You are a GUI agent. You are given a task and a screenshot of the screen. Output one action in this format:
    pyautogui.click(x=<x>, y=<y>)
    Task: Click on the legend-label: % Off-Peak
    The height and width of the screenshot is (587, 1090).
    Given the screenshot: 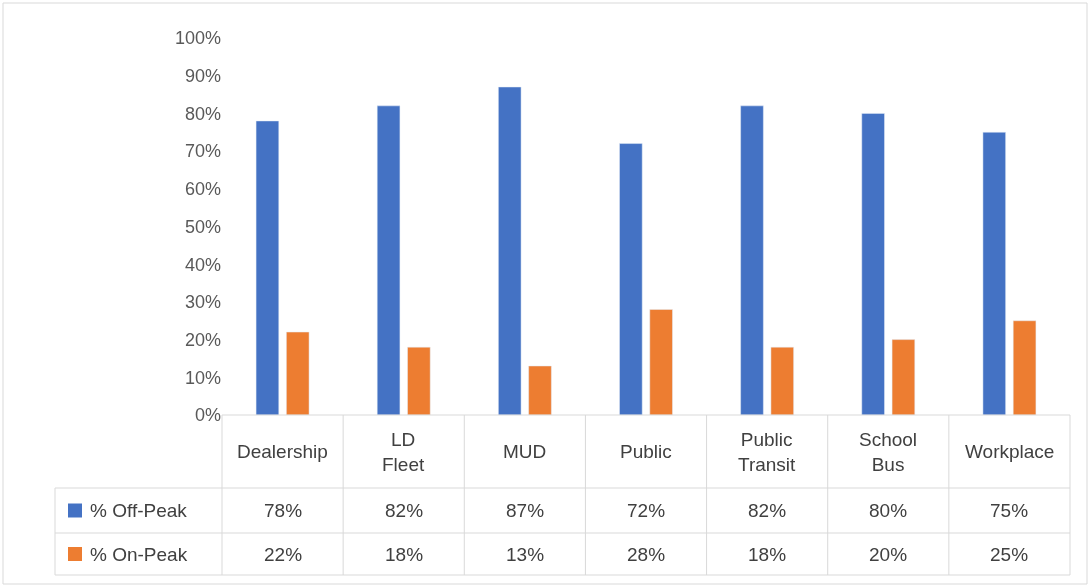 What is the action you would take?
    pyautogui.click(x=139, y=510)
    